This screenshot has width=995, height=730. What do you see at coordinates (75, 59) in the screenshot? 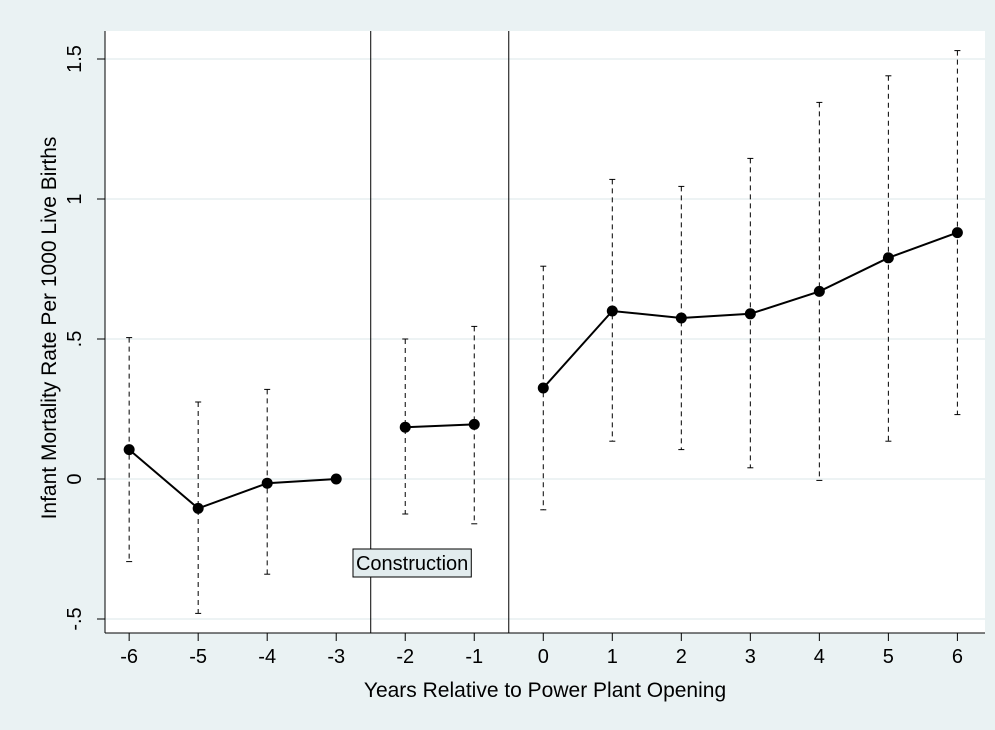
I see `y-tick-label: 1.5` at bounding box center [75, 59].